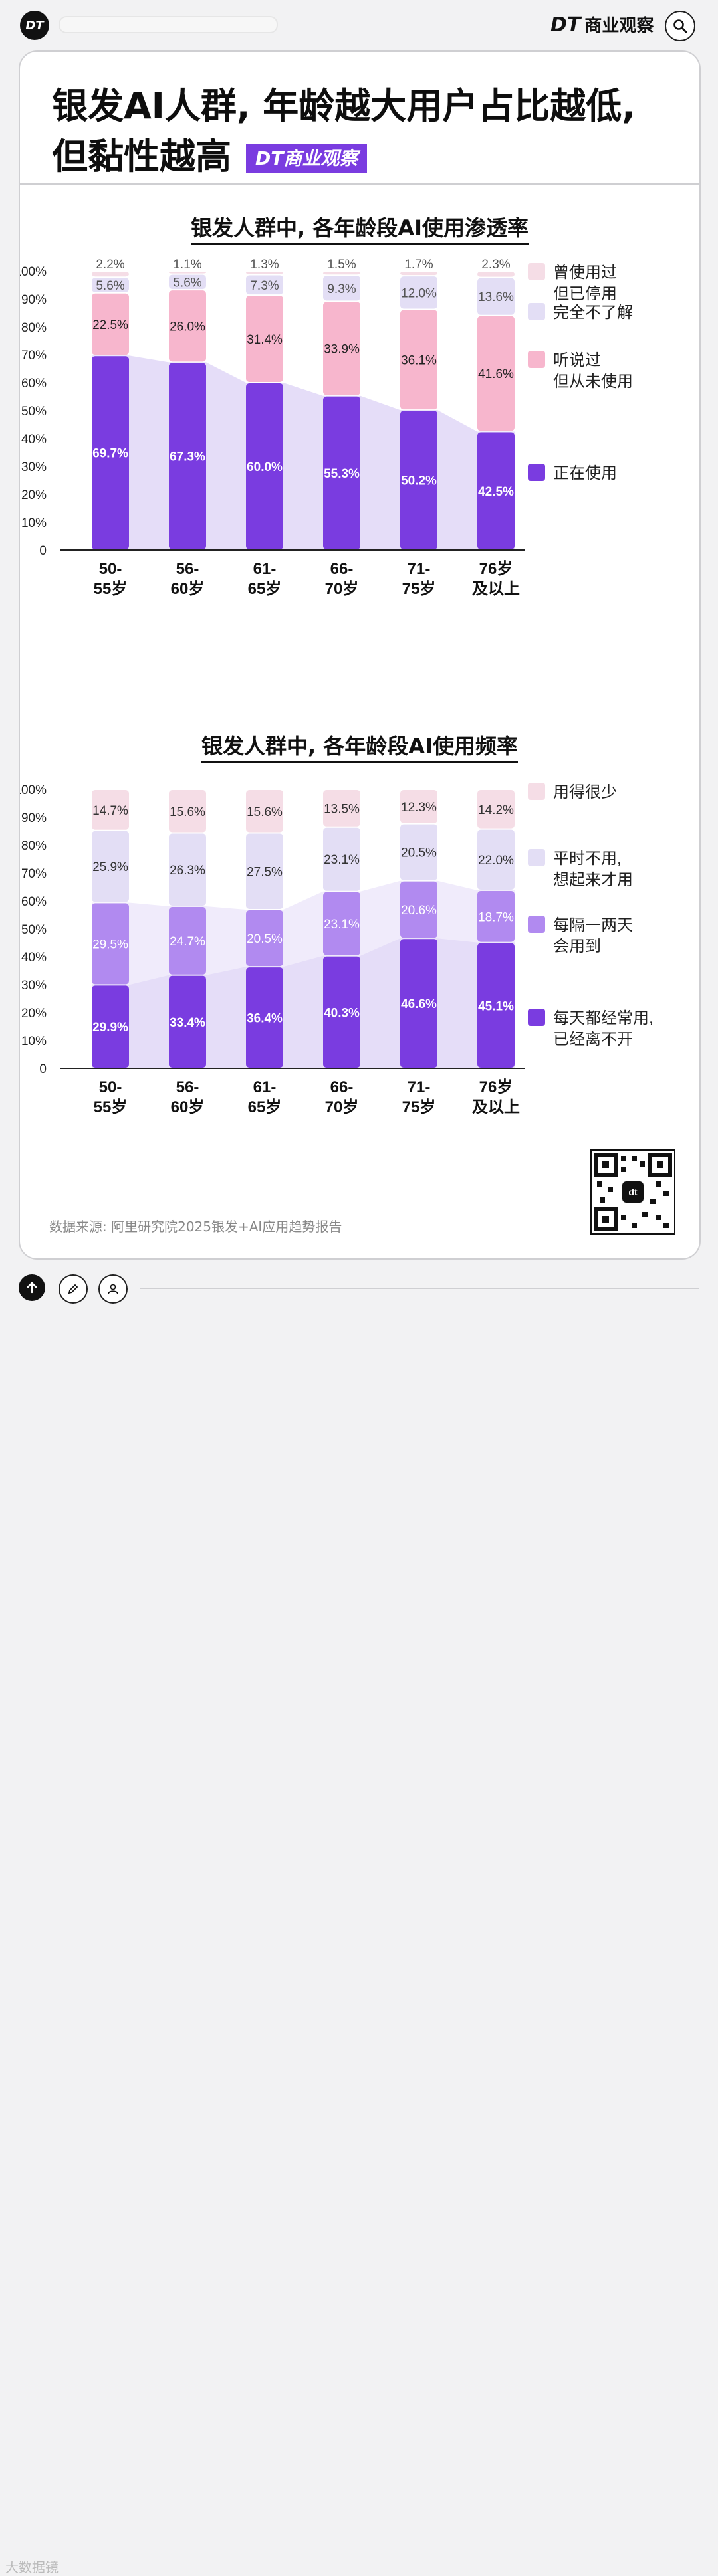 This screenshot has width=718, height=2576. What do you see at coordinates (265, 1087) in the screenshot?
I see `c2-category-2-0: 61-` at bounding box center [265, 1087].